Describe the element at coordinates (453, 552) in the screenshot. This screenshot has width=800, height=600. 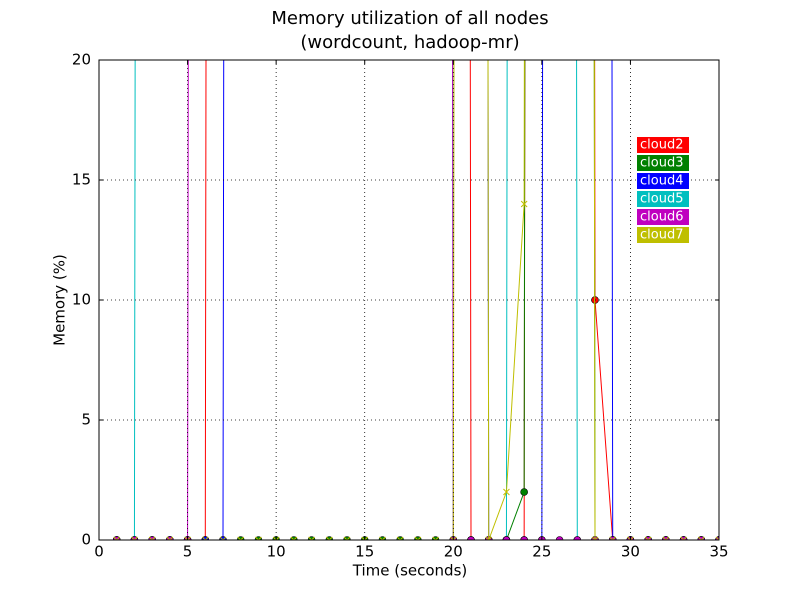
I see `x-tick-label: 20` at that location.